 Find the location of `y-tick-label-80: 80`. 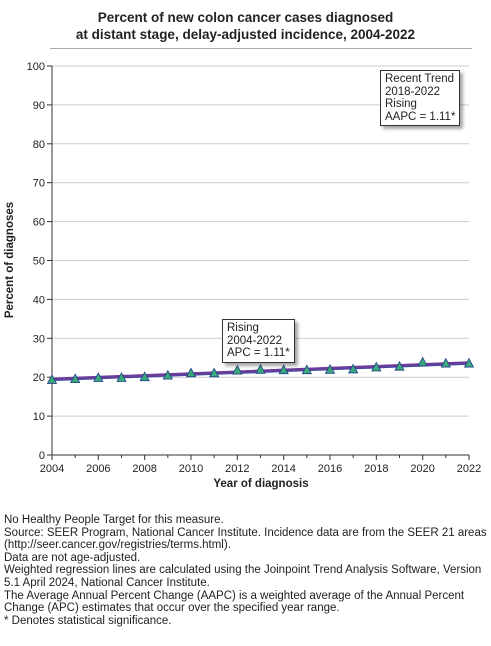

y-tick-label-80: 80 is located at coordinates (39, 145).